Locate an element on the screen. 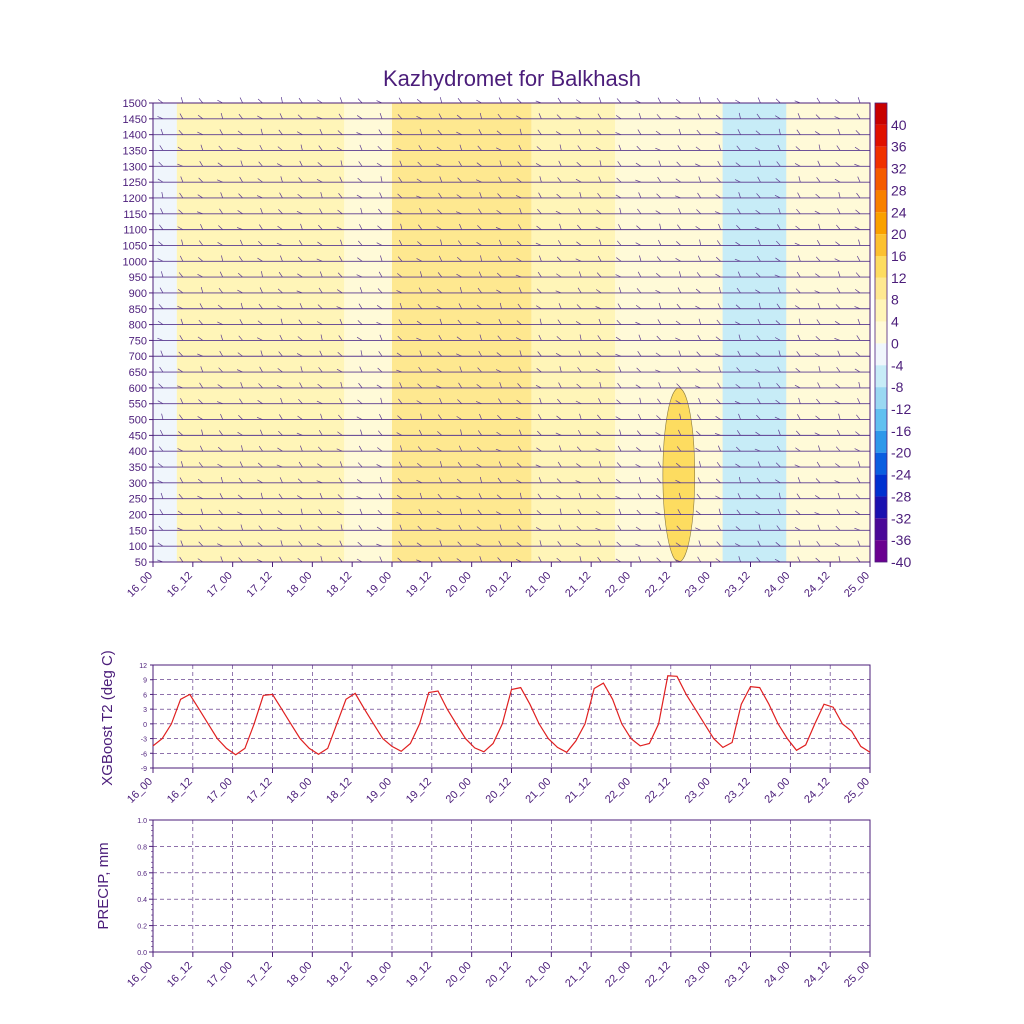 The height and width of the screenshot is (1024, 1024). xs-ytick-label: 1250 is located at coordinates (135, 183).